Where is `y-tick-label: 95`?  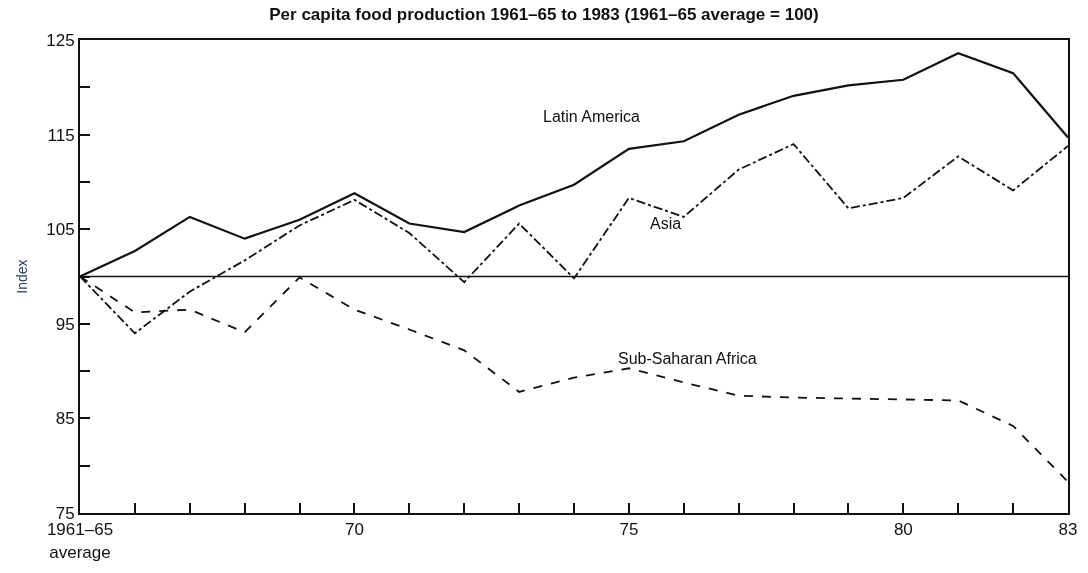 y-tick-label: 95 is located at coordinates (65, 324).